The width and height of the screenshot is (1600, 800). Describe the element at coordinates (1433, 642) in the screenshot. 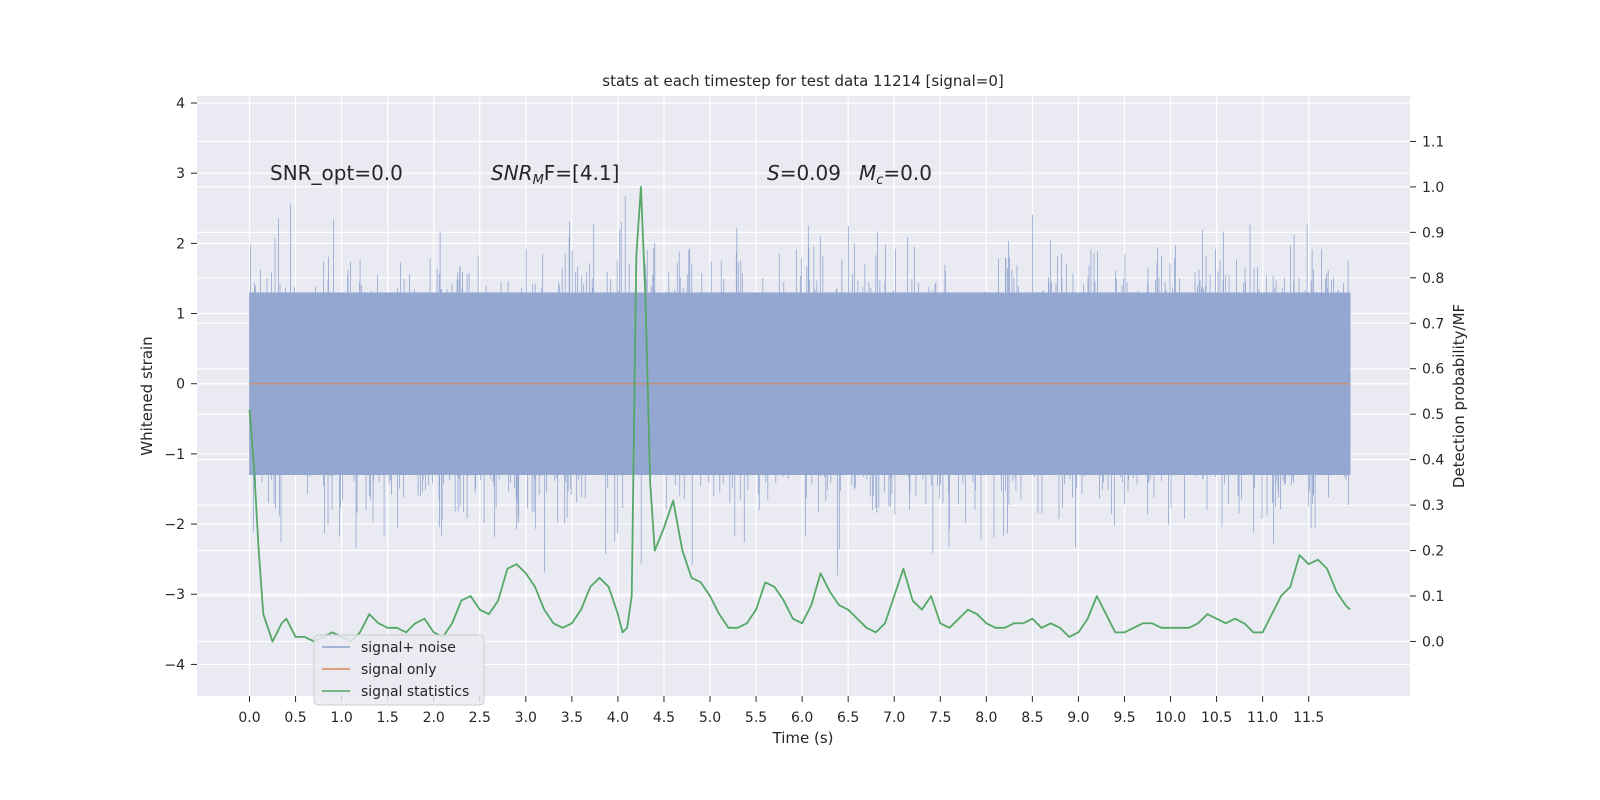

I see `y2-tick-label: 0.0` at that location.